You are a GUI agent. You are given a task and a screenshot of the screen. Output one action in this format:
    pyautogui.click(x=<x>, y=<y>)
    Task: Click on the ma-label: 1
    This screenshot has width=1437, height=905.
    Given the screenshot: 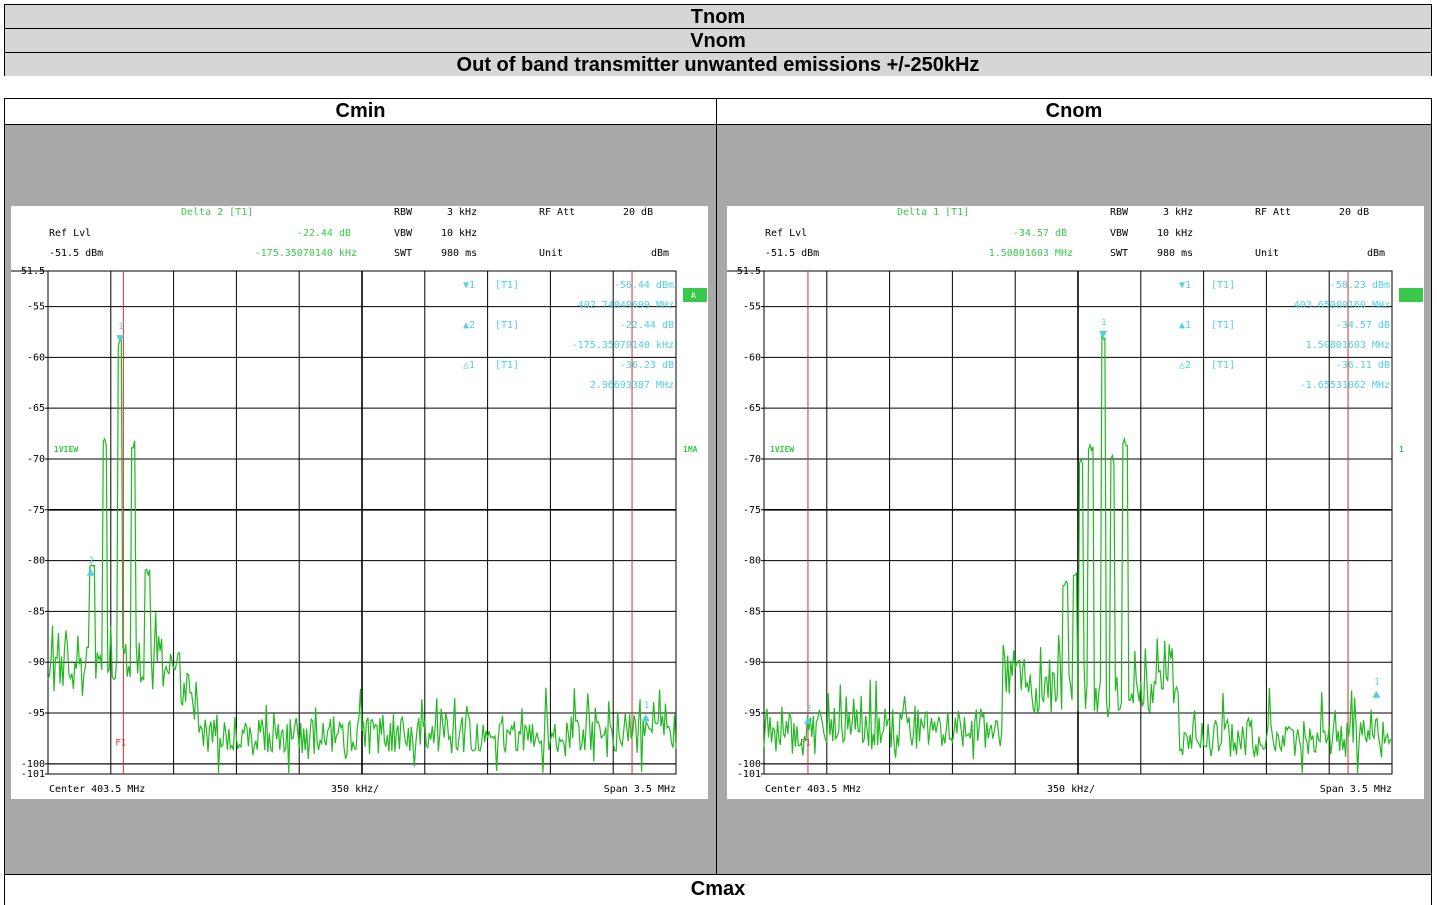 What is the action you would take?
    pyautogui.click(x=1401, y=449)
    